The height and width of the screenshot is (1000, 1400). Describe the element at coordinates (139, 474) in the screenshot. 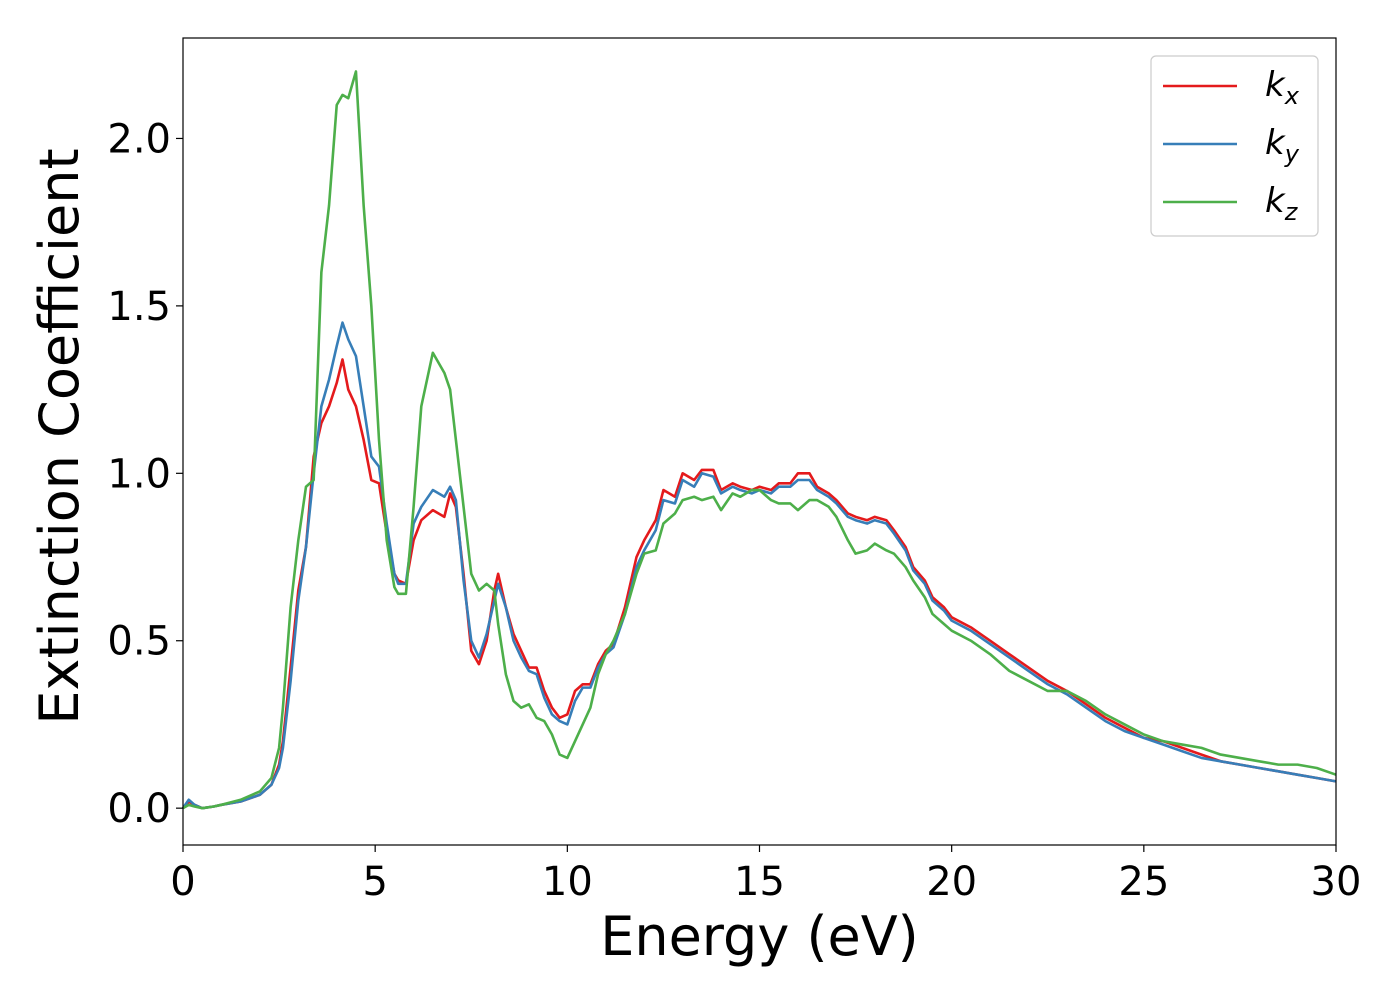

I see `y-tick-label: 1.0` at that location.